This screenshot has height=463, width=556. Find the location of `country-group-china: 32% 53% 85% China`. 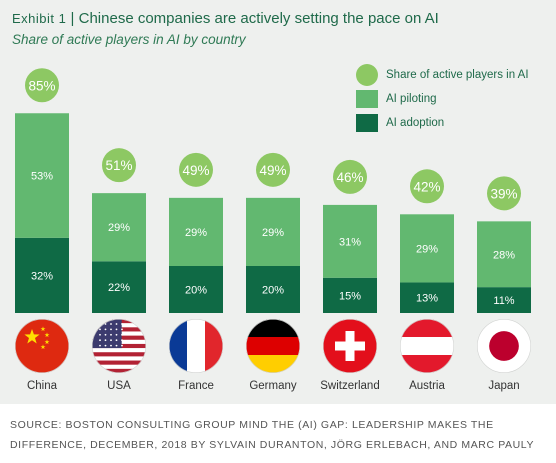

country-group-china: 32% 53% 85% China is located at coordinates (42, 230).